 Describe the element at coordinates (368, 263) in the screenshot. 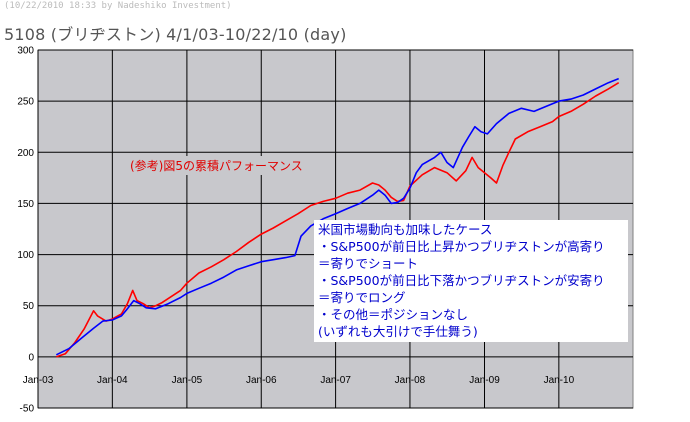

I see `note-line: ＝寄りでショート` at that location.